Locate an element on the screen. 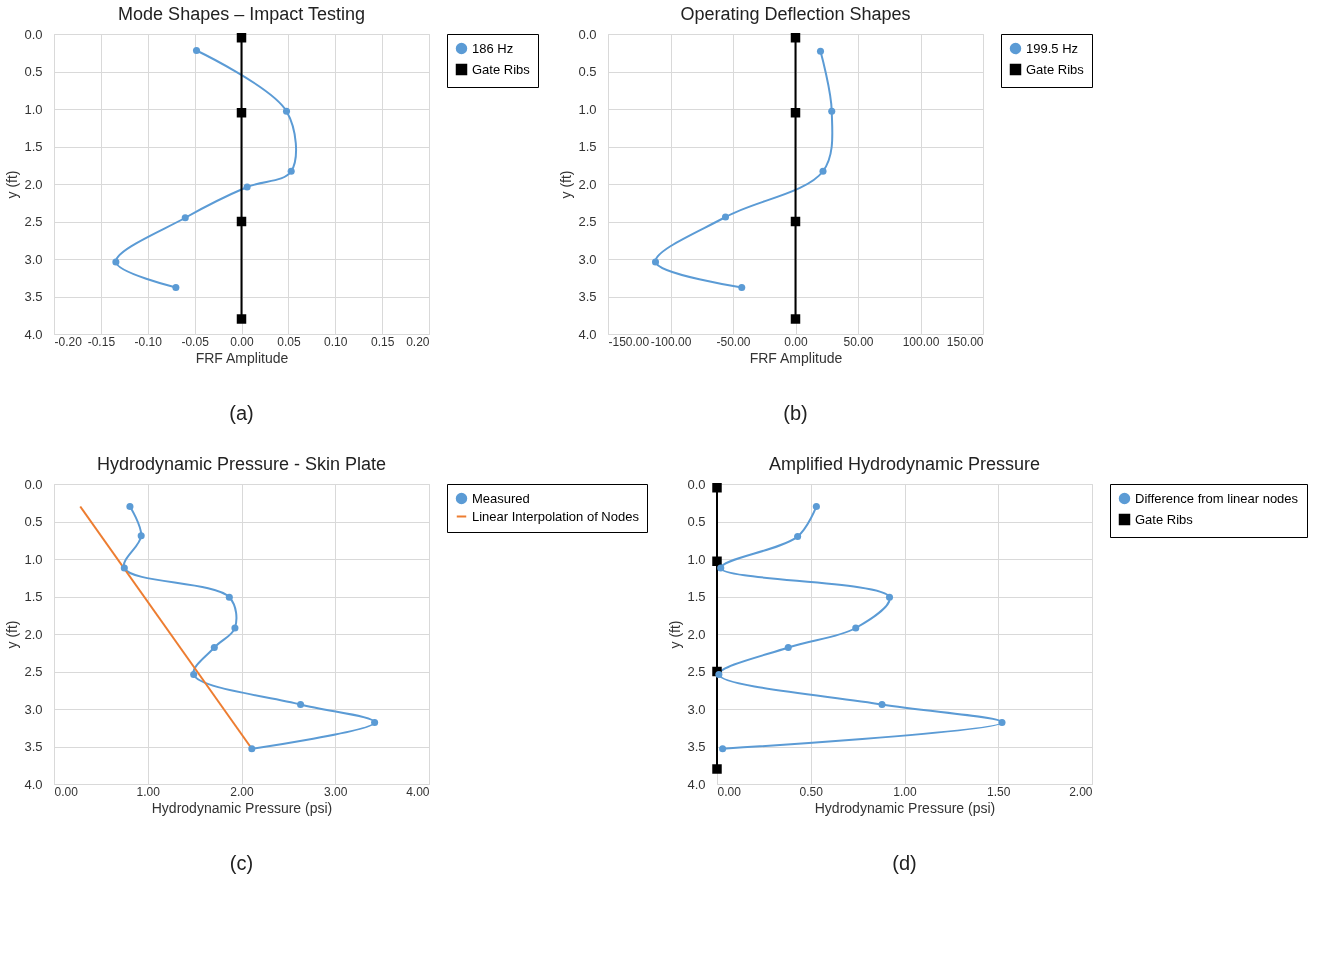 The width and height of the screenshot is (1343, 977). chart-title: Amplified Hydrodynamic Pressure is located at coordinates (904, 464).